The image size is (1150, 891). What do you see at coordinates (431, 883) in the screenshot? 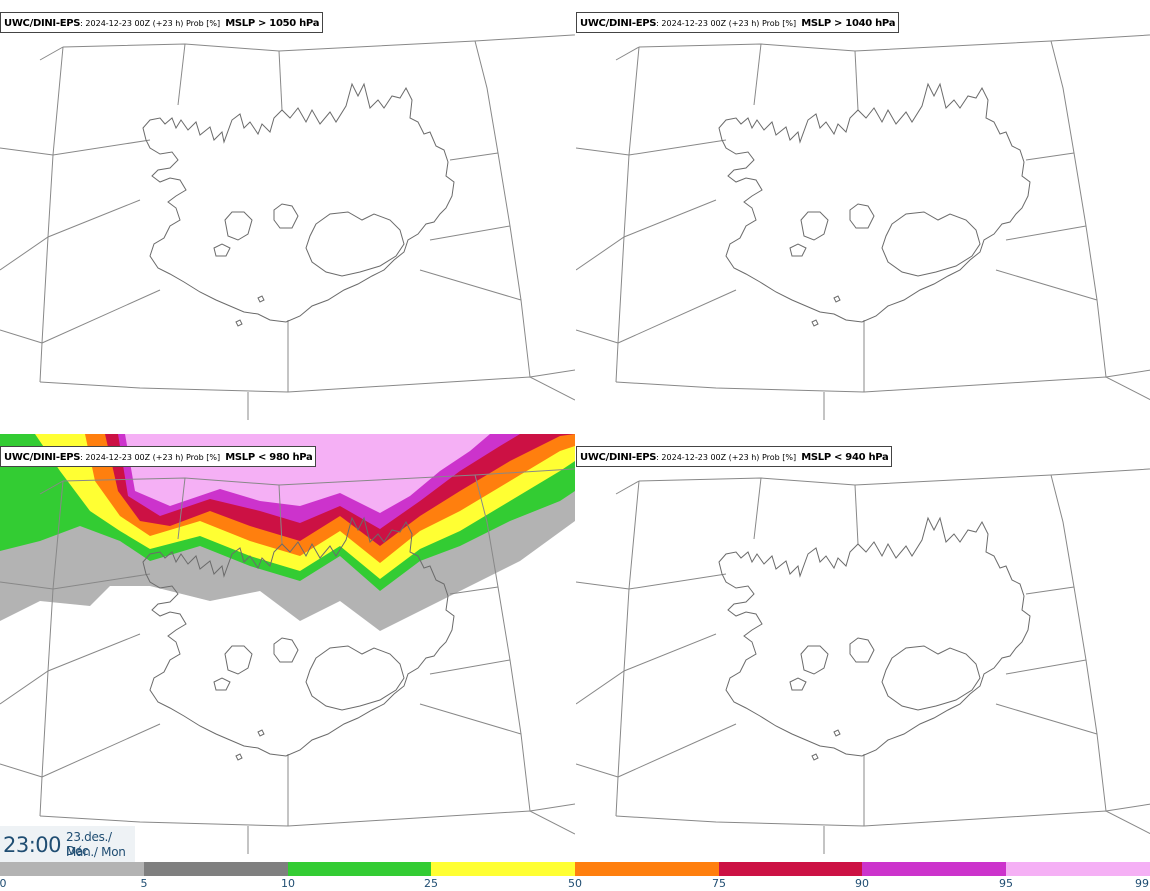
I see `colorbar-label: 25` at bounding box center [431, 883].